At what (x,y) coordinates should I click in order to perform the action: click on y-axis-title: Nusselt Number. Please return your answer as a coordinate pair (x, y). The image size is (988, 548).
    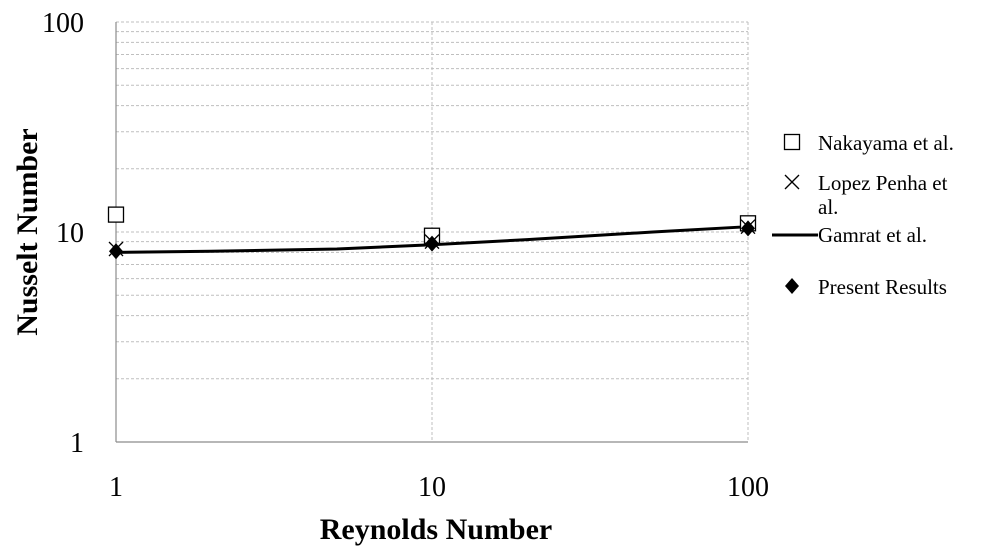
    Looking at the image, I should click on (27, 232).